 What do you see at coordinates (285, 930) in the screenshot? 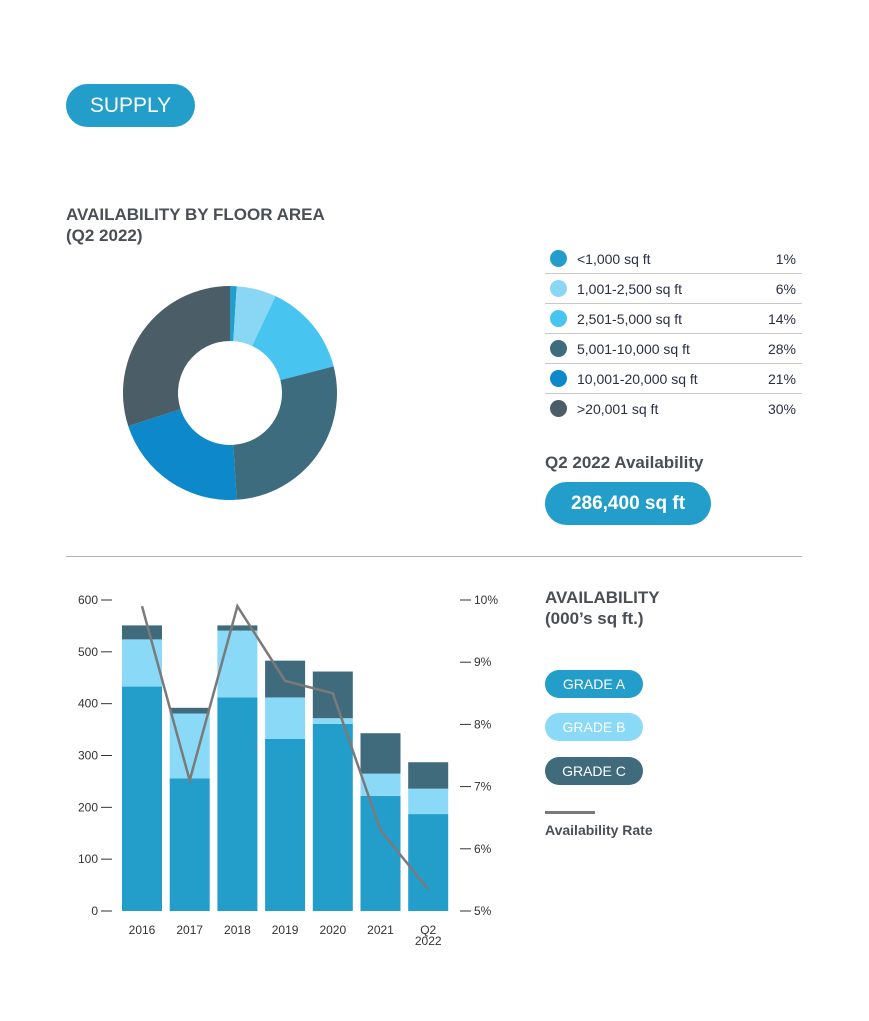
I see `x-tick-label: 2019` at bounding box center [285, 930].